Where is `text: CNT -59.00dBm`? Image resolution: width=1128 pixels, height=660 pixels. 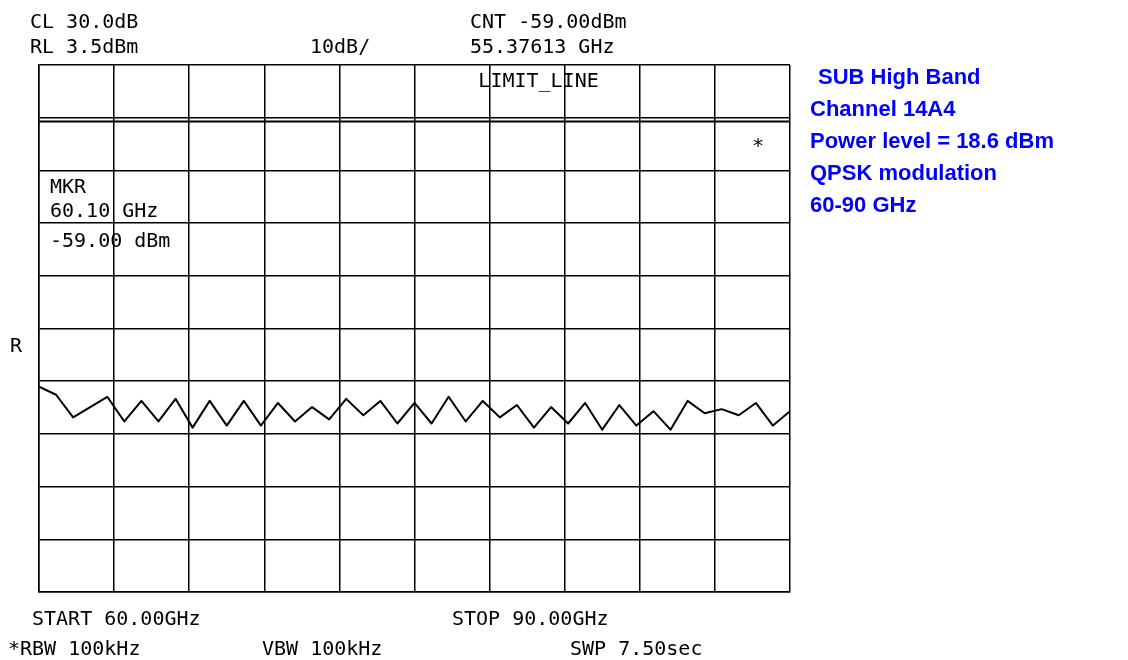 text: CNT -59.00dBm is located at coordinates (548, 21).